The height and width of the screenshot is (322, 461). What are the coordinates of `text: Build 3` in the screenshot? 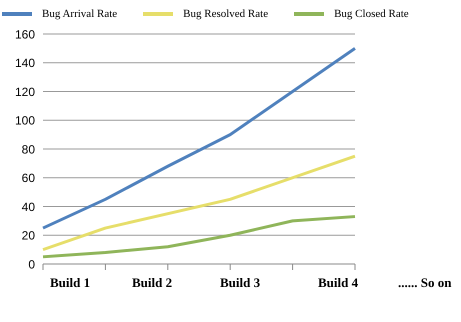 It's located at (240, 283).